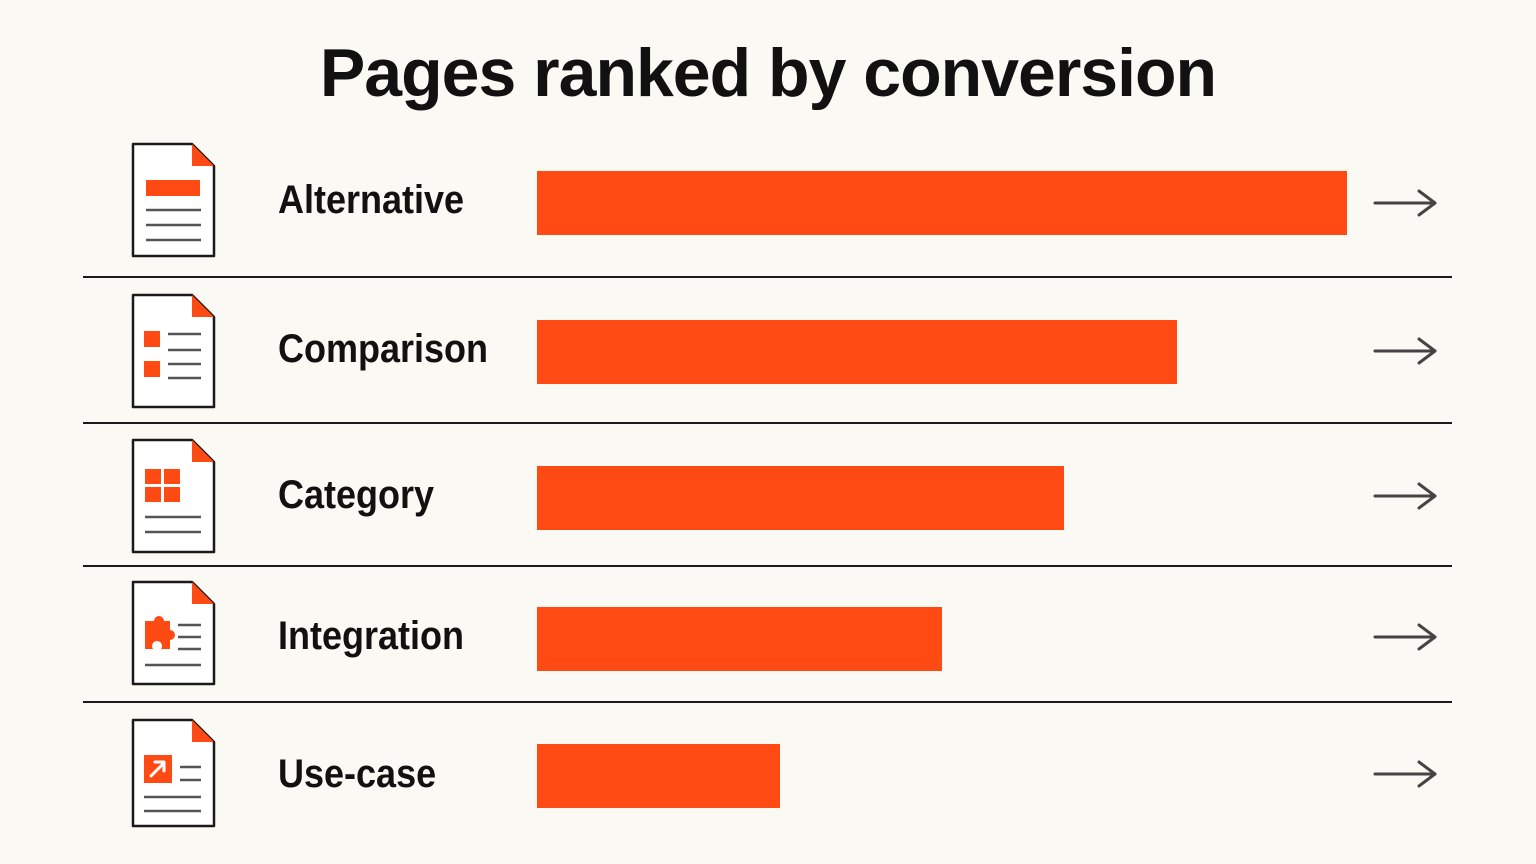  I want to click on document-banner-icon, so click(173, 200).